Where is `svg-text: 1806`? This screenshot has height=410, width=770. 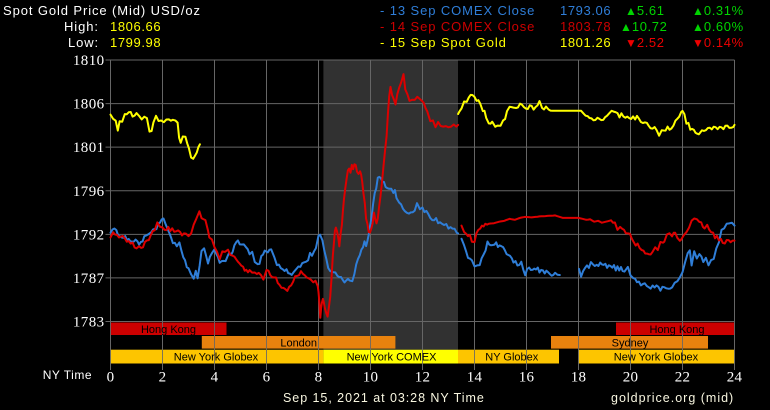
svg-text: 1806 is located at coordinates (89, 105).